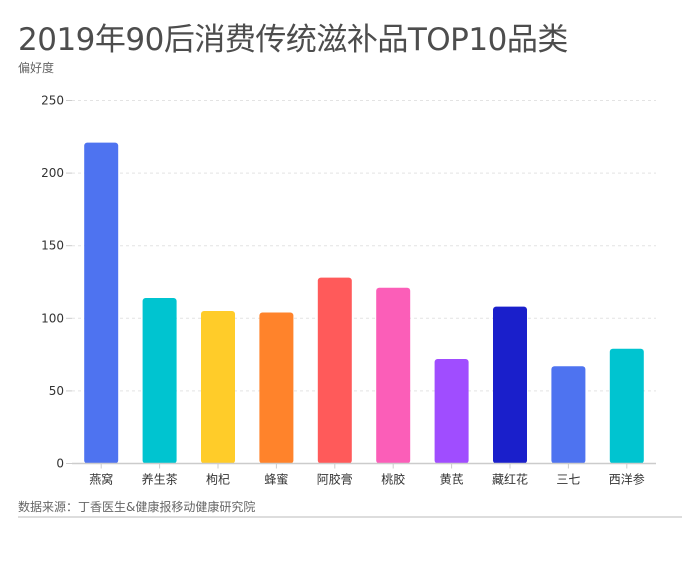  What do you see at coordinates (160, 479) in the screenshot?
I see `x-tick-label: 养生茶` at bounding box center [160, 479].